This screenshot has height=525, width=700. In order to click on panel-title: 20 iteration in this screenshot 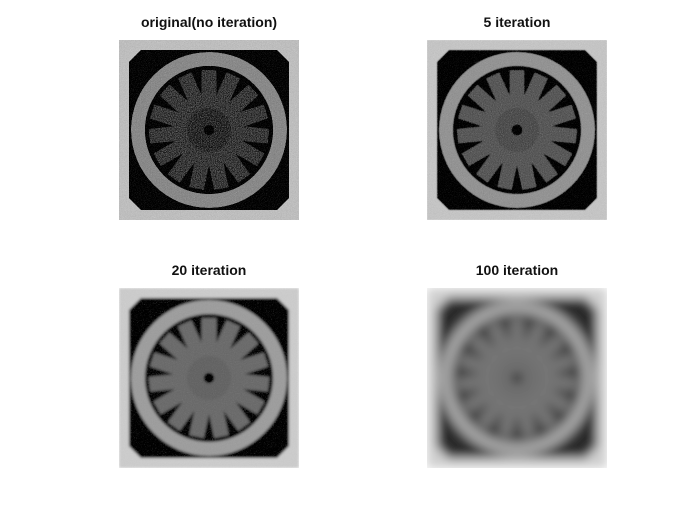, I will do `click(209, 270)`.